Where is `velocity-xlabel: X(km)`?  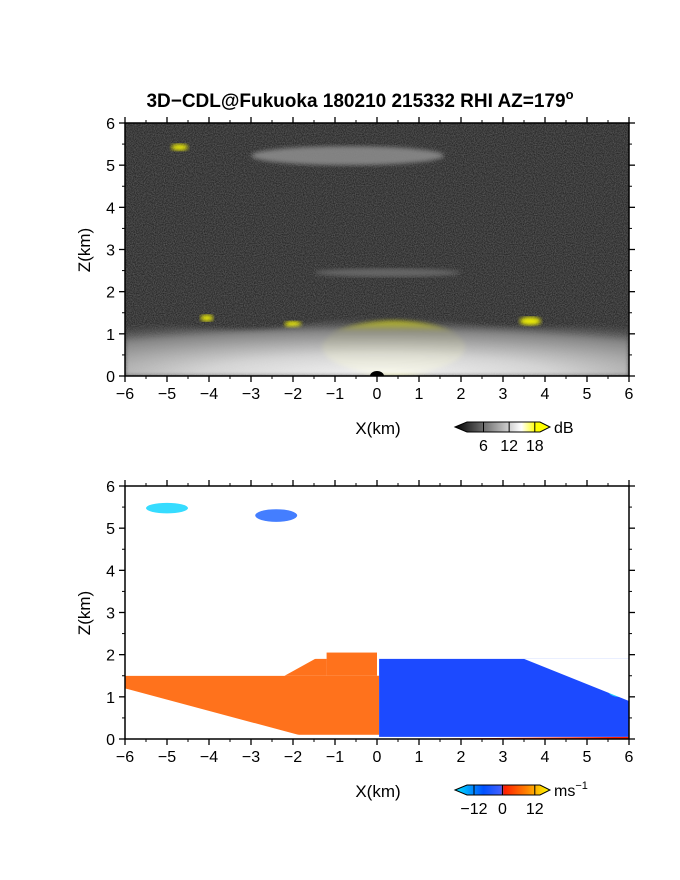 velocity-xlabel: X(km) is located at coordinates (377, 791).